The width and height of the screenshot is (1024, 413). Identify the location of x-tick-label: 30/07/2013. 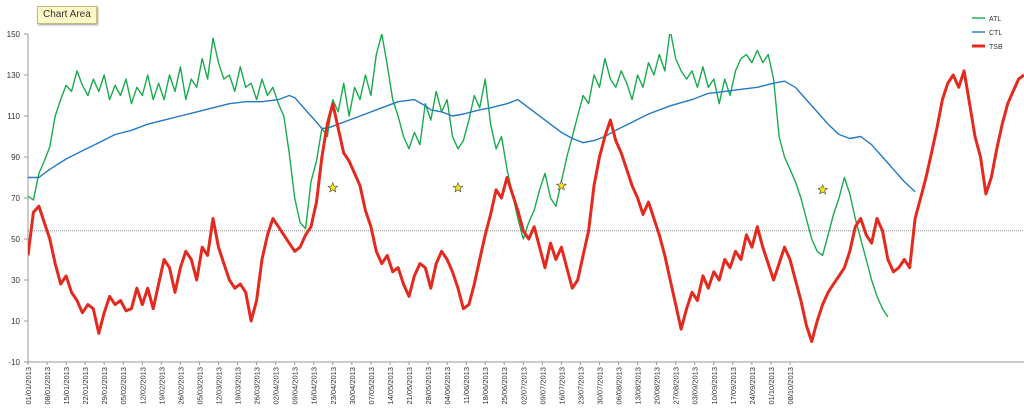
(599, 386).